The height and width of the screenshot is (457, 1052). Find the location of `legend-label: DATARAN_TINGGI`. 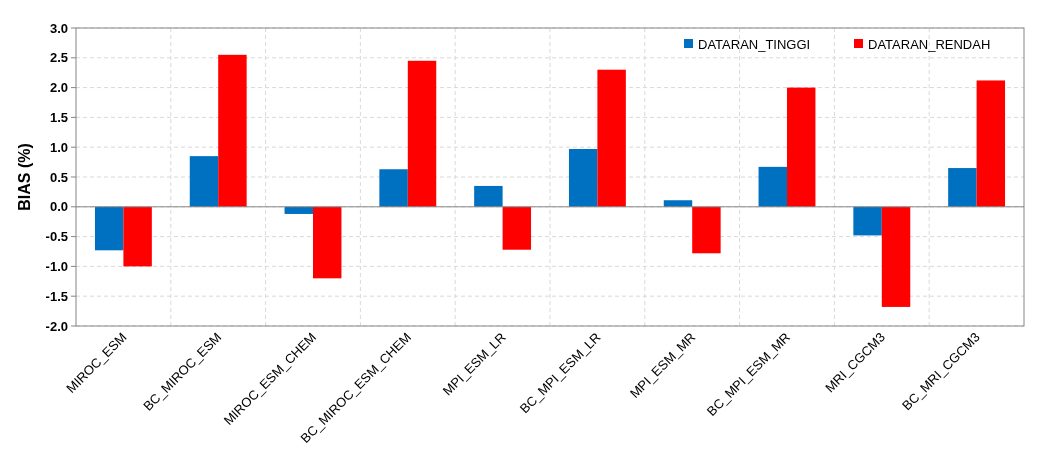

legend-label: DATARAN_TINGGI is located at coordinates (754, 44).